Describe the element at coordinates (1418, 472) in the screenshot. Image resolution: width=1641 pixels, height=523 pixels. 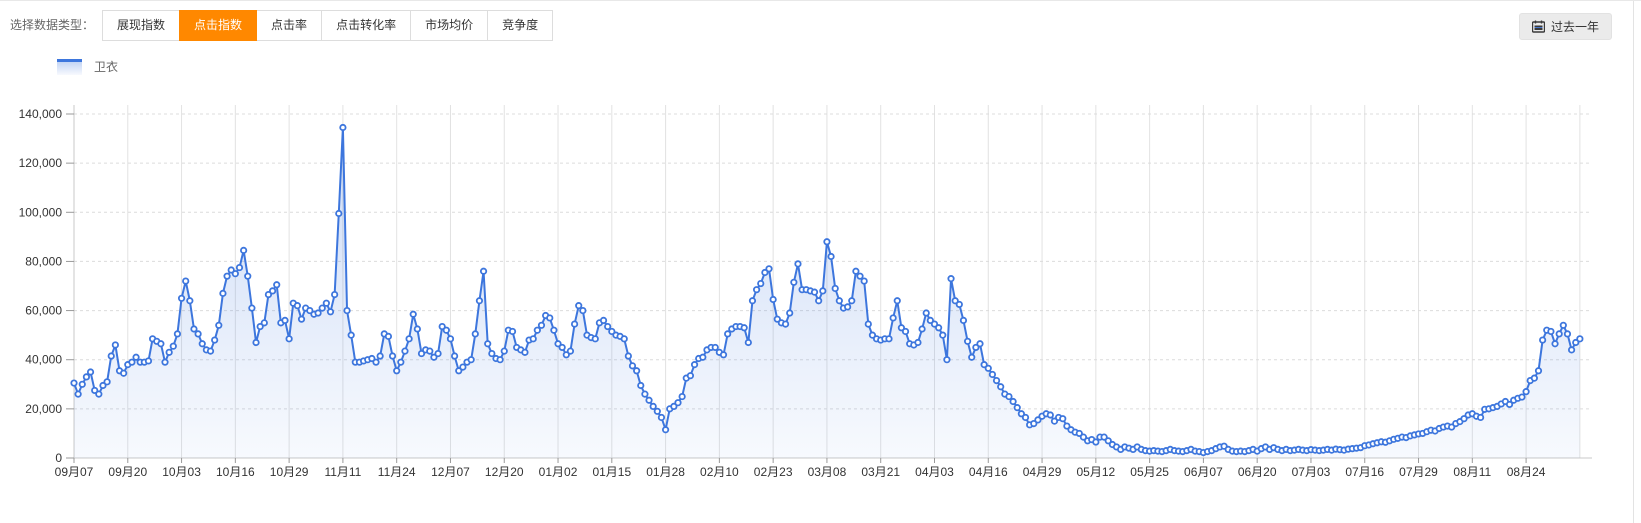
I see `svg-text: 07月29` at that location.